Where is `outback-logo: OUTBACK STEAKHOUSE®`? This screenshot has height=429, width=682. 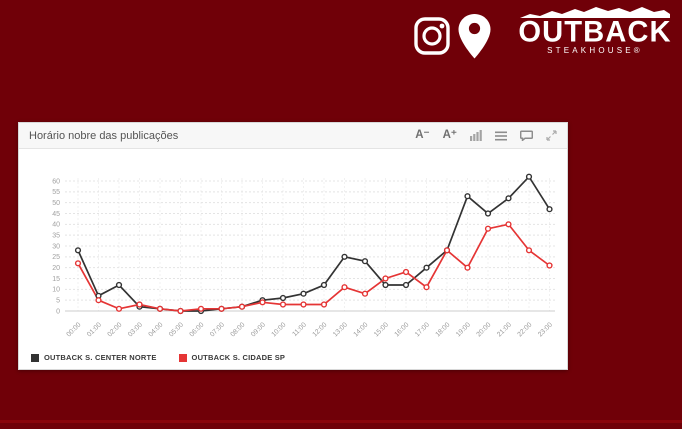 outback-logo: OUTBACK STEAKHOUSE® is located at coordinates (595, 37).